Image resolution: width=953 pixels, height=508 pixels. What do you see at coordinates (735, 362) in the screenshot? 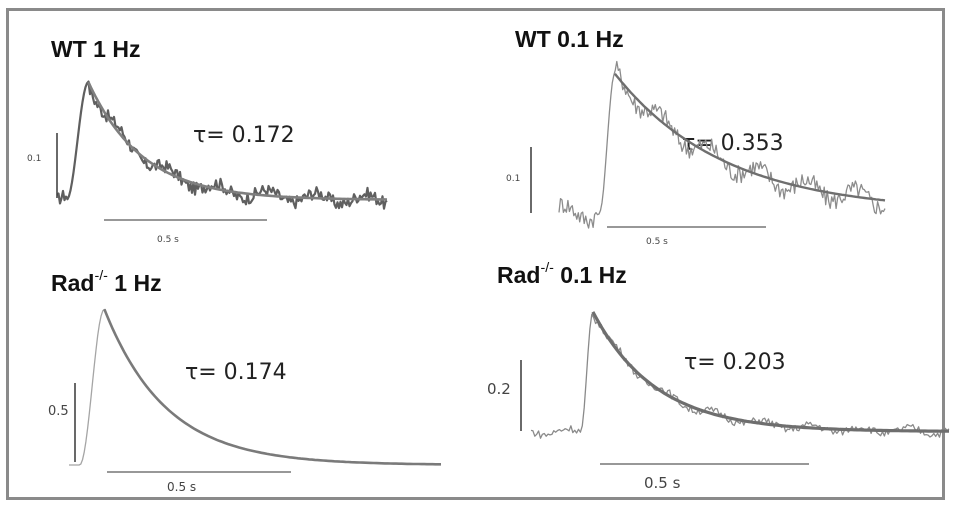
I see `tau-label: τ= 0.203` at bounding box center [735, 362].